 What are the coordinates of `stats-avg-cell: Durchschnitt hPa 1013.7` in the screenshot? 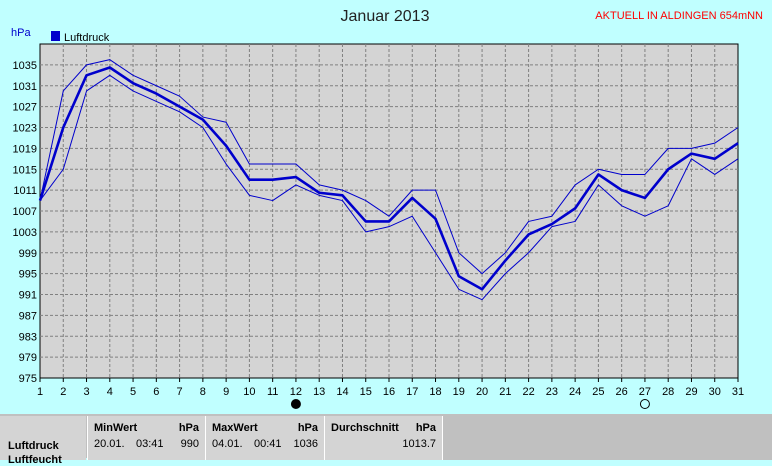 It's located at (383, 438).